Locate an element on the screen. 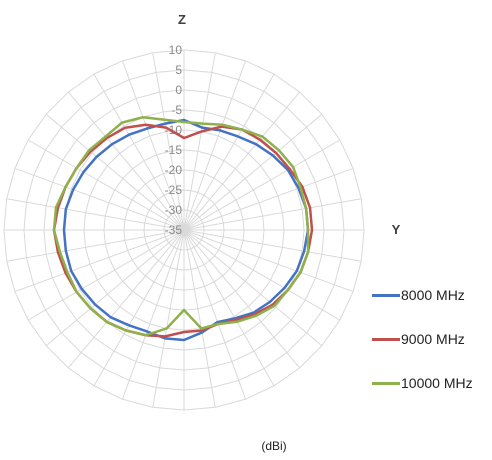 Image resolution: width=492 pixels, height=460 pixels. legend: 8000 MHz 9000 MHz 10000 MHz is located at coordinates (431, 350).